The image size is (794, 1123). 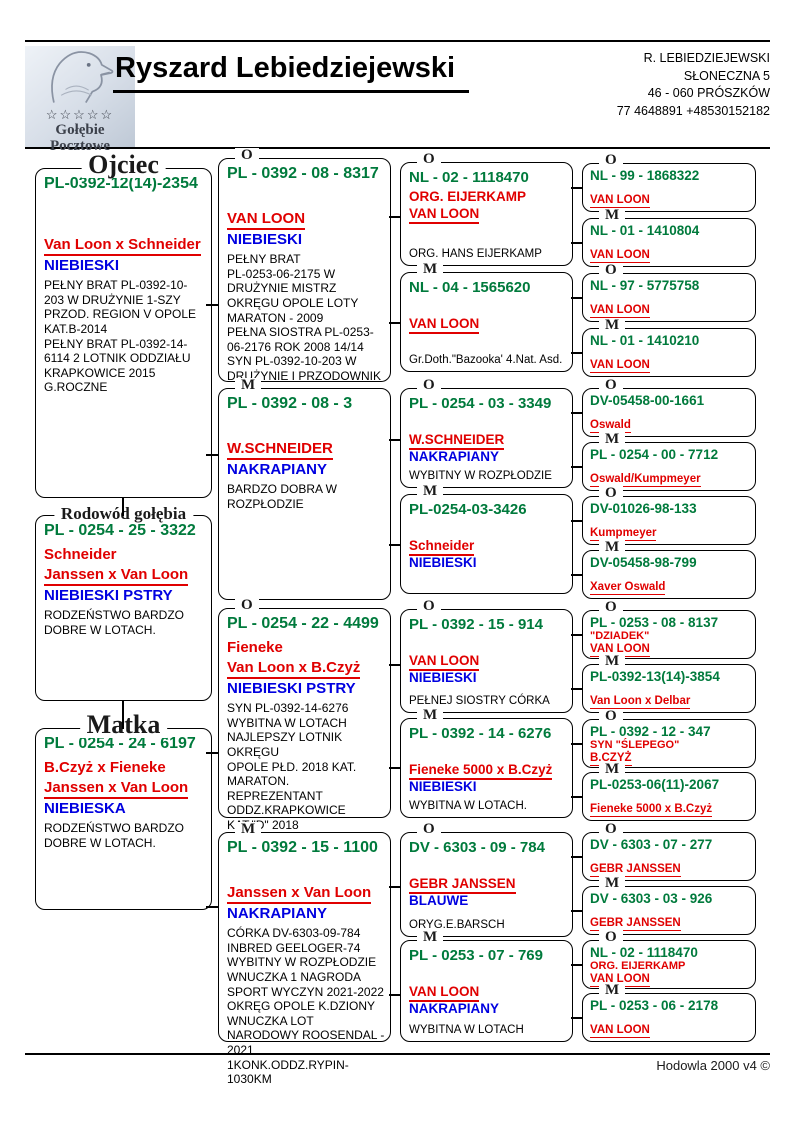 I want to click on strain-name: Oswald, so click(x=610, y=426).